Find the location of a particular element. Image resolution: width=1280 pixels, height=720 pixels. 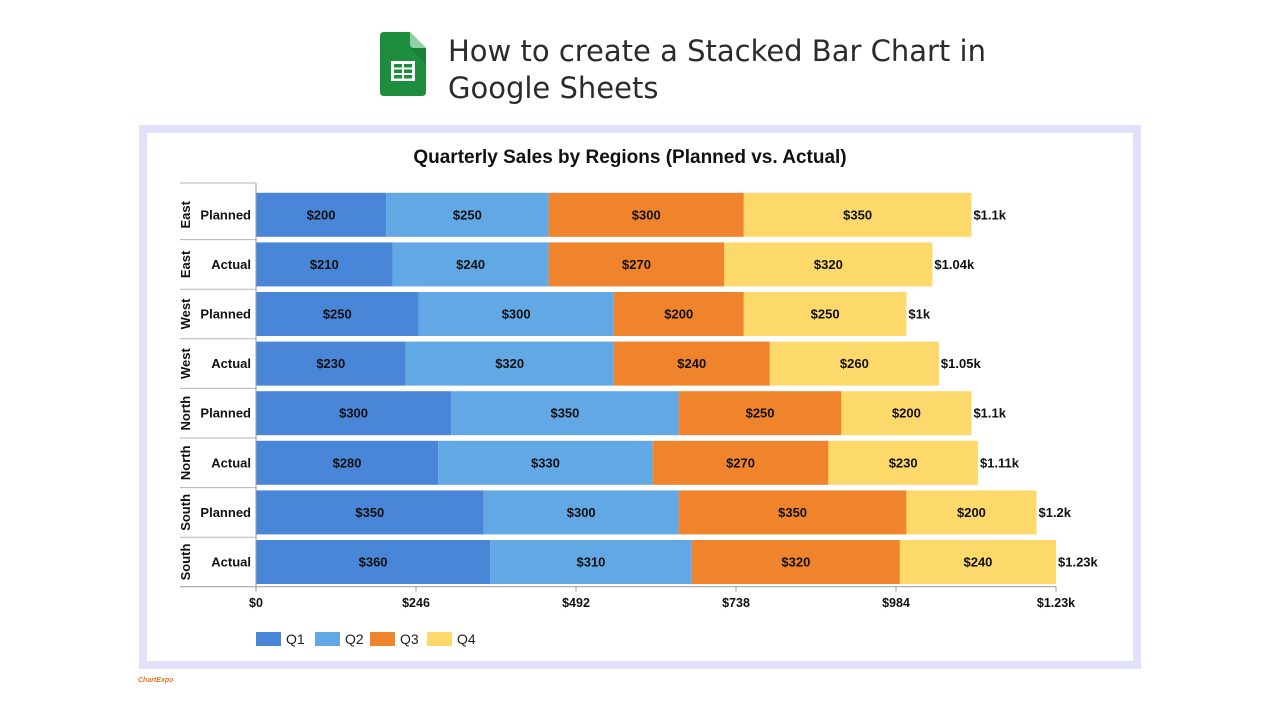

legend-swatch-q3 is located at coordinates (382, 639).